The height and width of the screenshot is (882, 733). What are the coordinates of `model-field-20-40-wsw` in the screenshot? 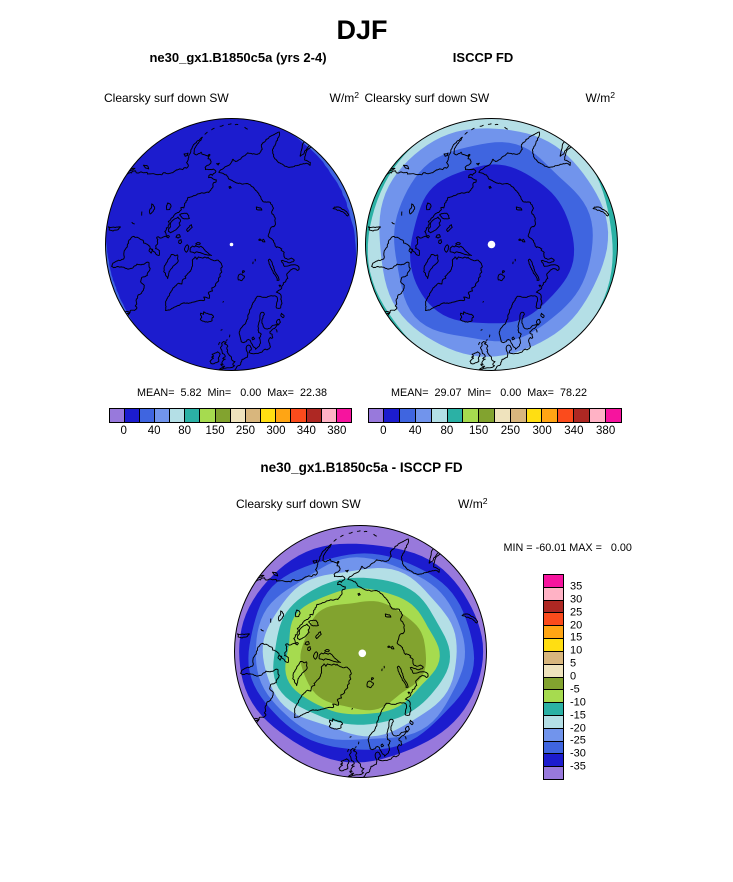 It's located at (120, 280).